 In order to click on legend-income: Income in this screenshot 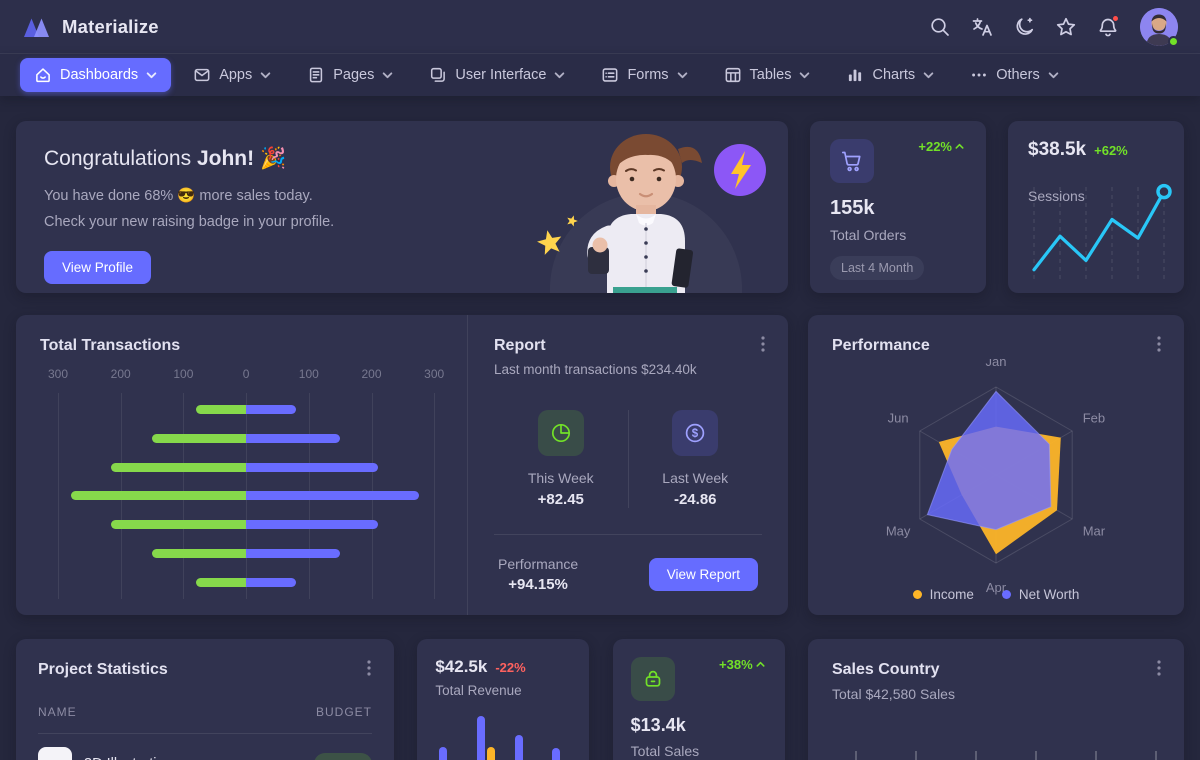, I will do `click(943, 594)`.